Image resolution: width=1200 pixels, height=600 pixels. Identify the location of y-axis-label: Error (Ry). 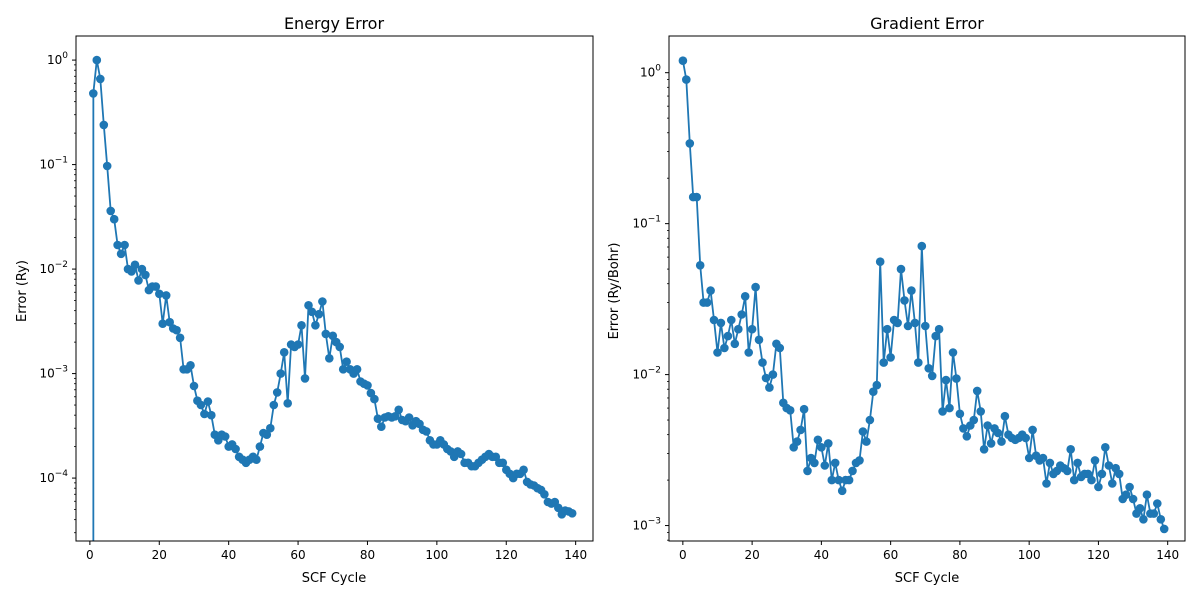
(22, 291).